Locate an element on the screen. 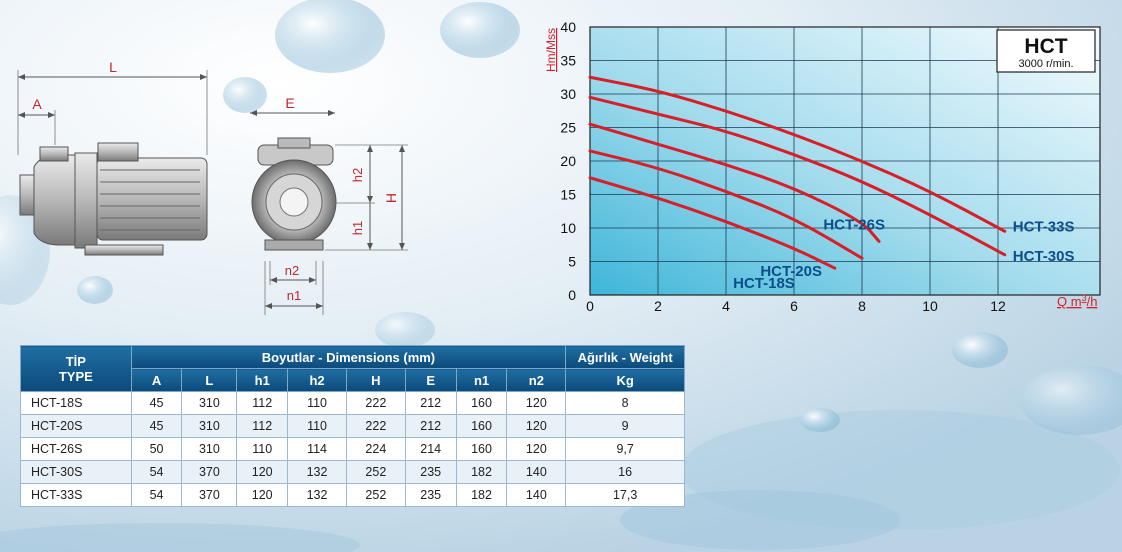 The height and width of the screenshot is (552, 1122). dim-H-label: H is located at coordinates (391, 198).